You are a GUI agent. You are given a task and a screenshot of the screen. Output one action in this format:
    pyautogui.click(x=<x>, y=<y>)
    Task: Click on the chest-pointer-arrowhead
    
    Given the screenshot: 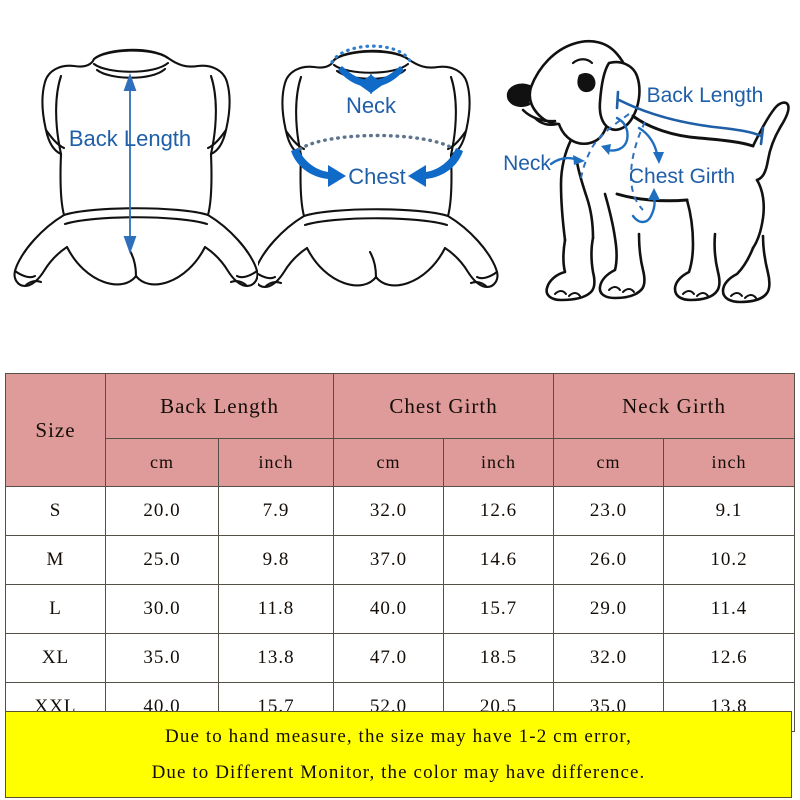 What is the action you would take?
    pyautogui.click(x=658, y=158)
    